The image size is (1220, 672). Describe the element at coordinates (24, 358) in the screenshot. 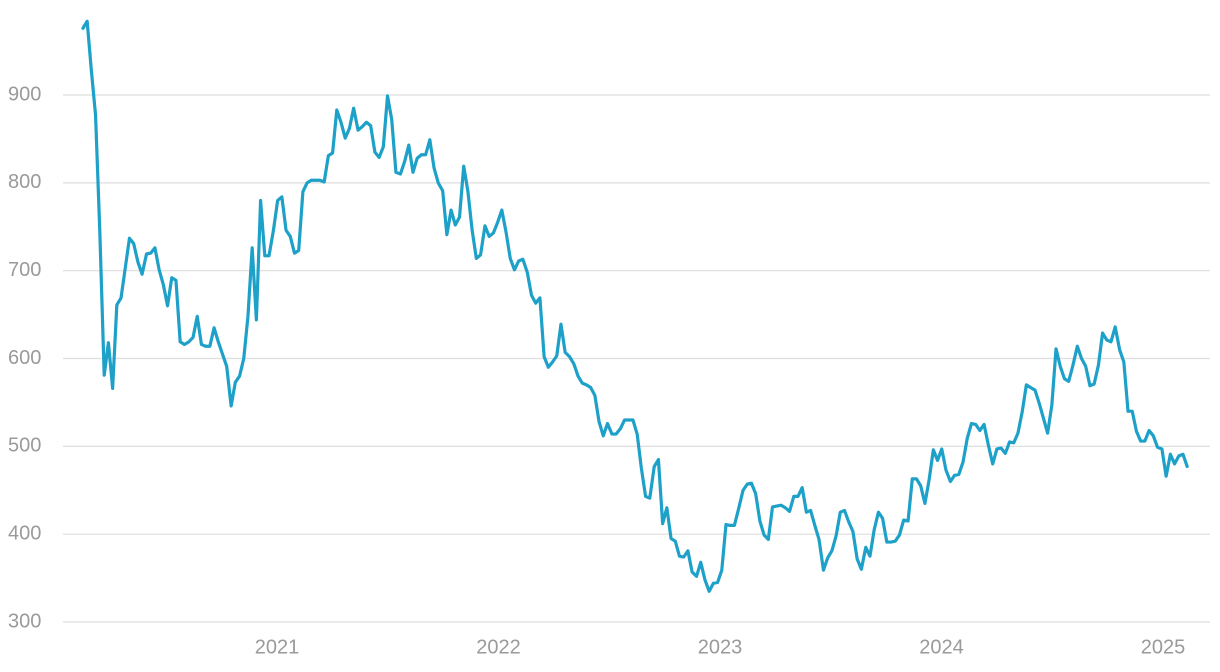

I see `y-tick-label: 600` at that location.